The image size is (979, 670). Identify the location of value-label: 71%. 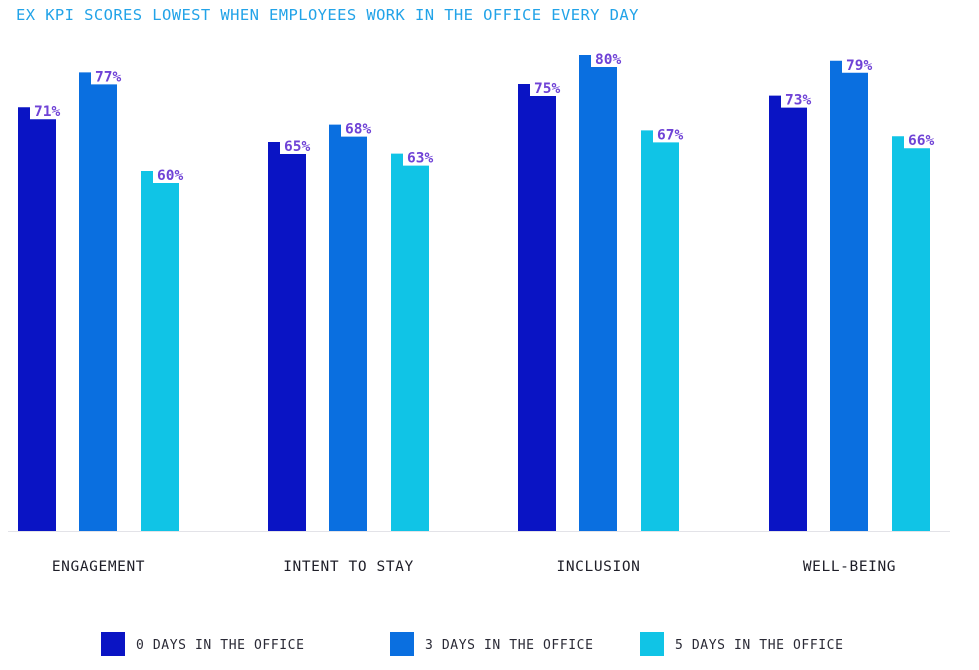
(47, 112).